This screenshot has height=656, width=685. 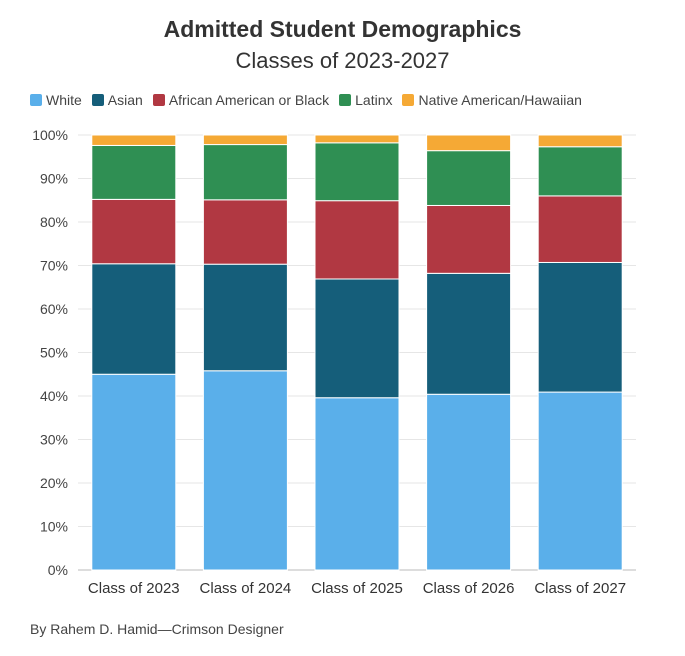 I want to click on legend-label-2: African American or Black, so click(x=249, y=100).